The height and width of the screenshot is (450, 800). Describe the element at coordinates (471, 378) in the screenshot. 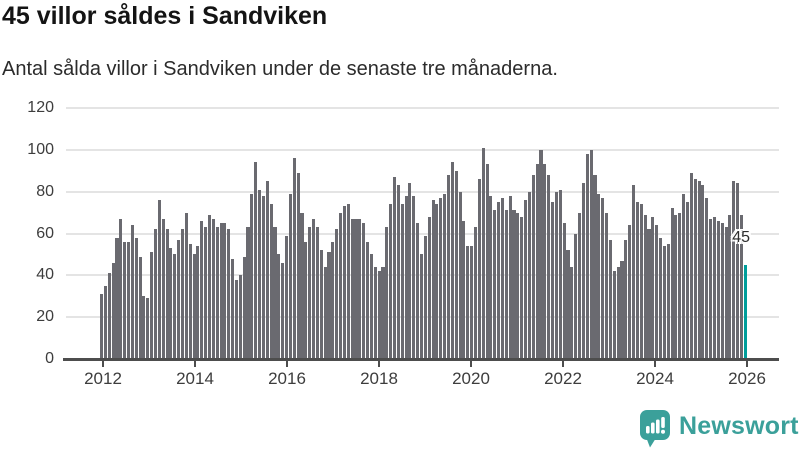

I see `x-axis-tick-label: 2020` at that location.